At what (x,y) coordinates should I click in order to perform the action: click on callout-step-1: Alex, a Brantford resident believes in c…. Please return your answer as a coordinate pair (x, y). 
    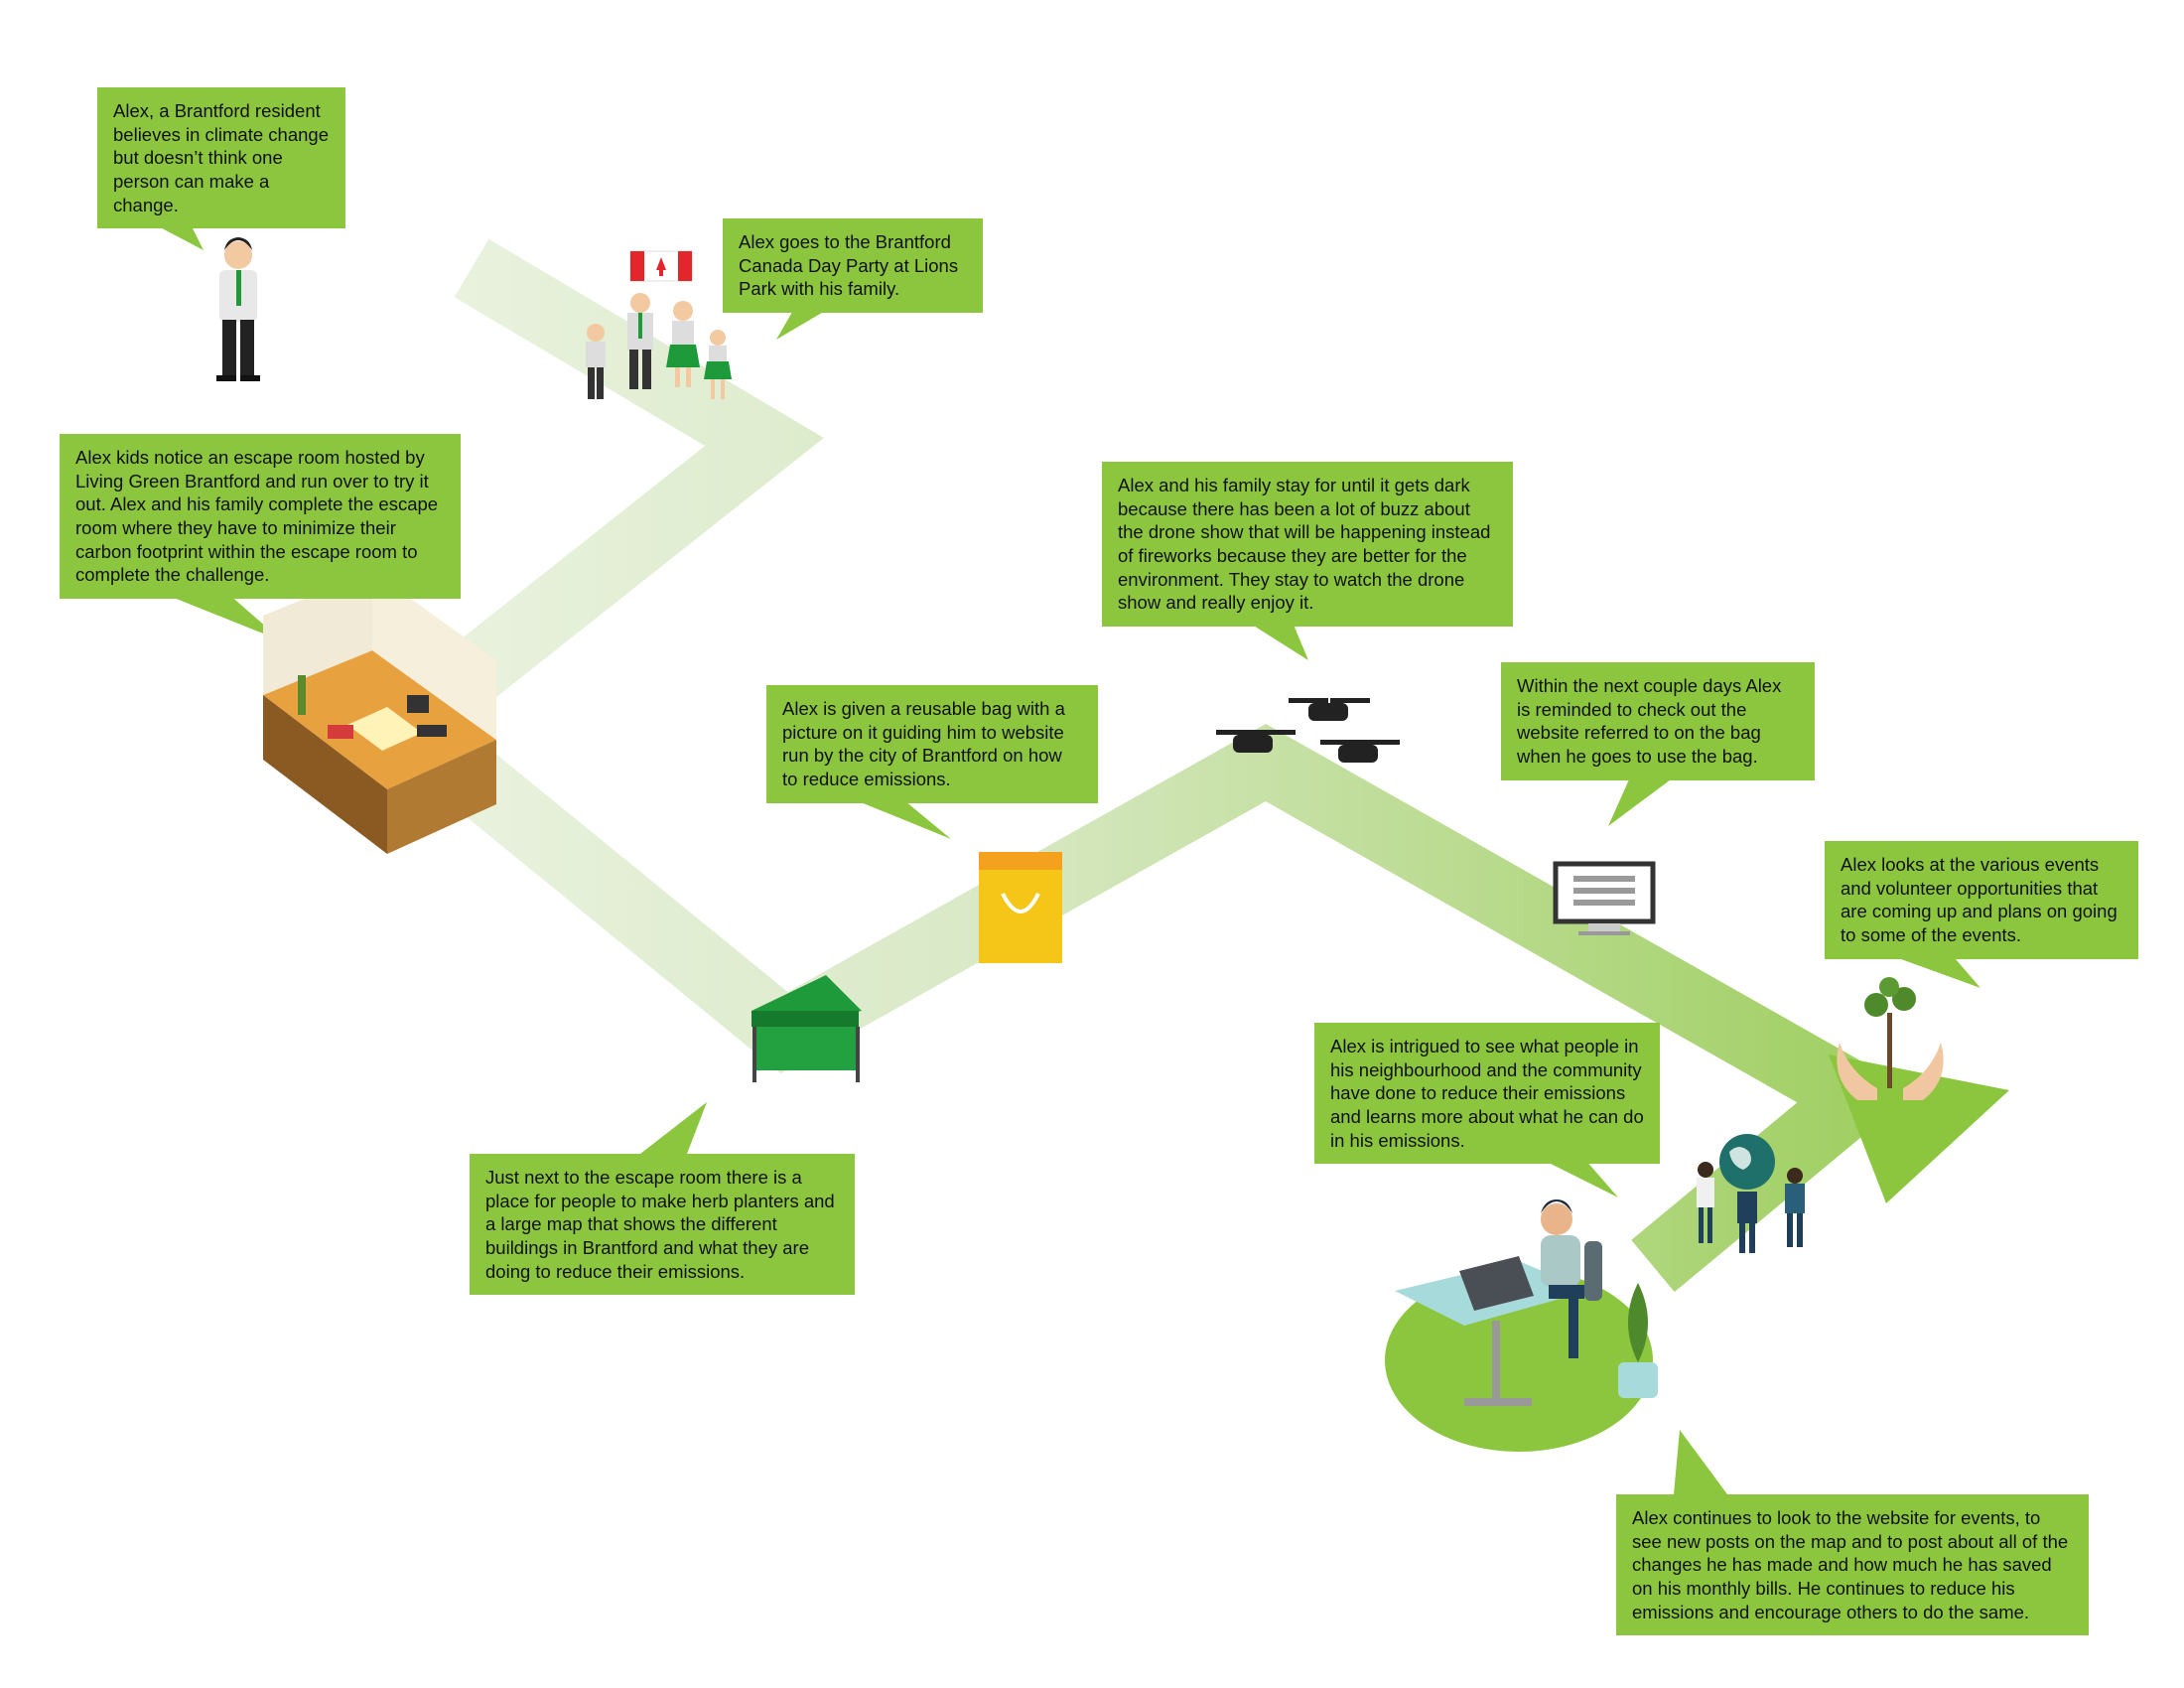
    Looking at the image, I should click on (221, 158).